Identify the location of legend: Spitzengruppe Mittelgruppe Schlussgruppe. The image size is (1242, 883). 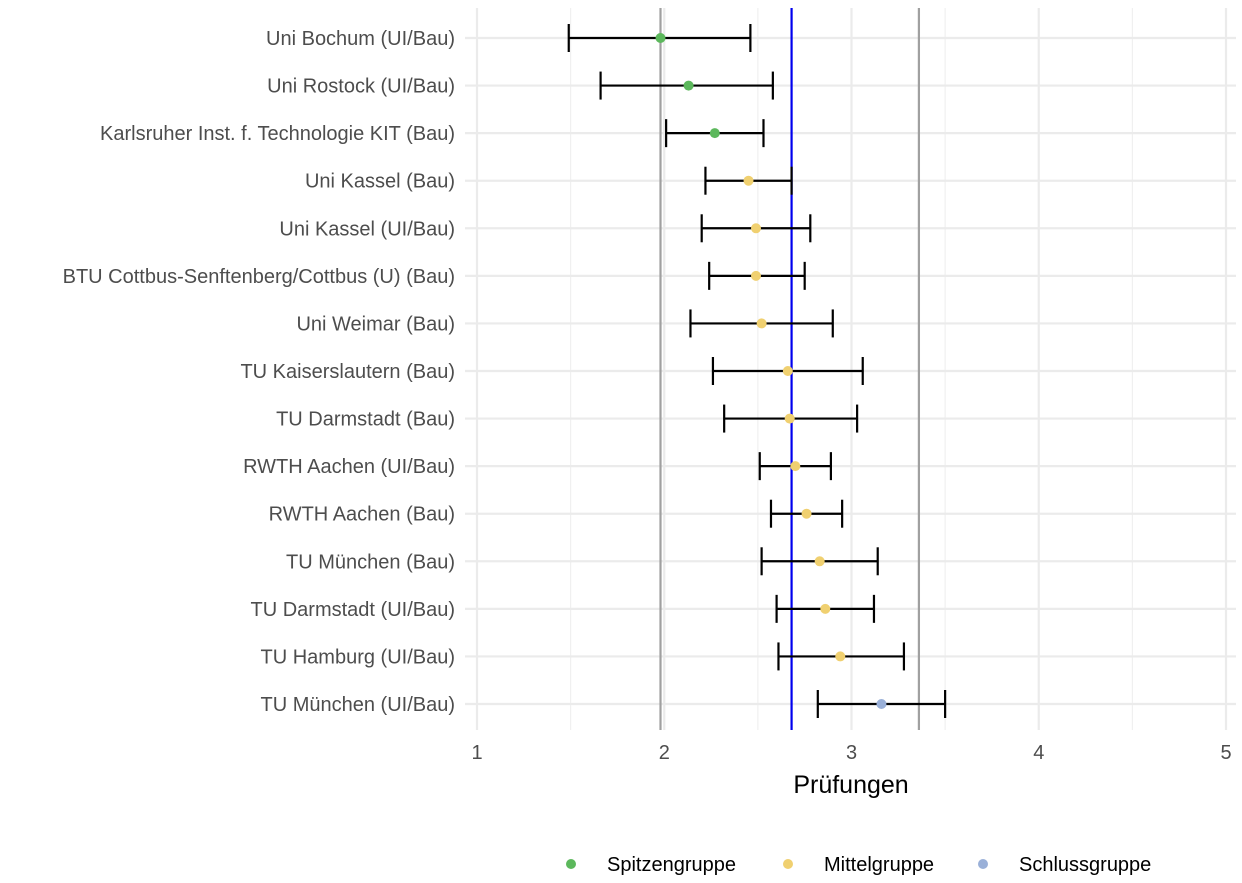
(858, 865).